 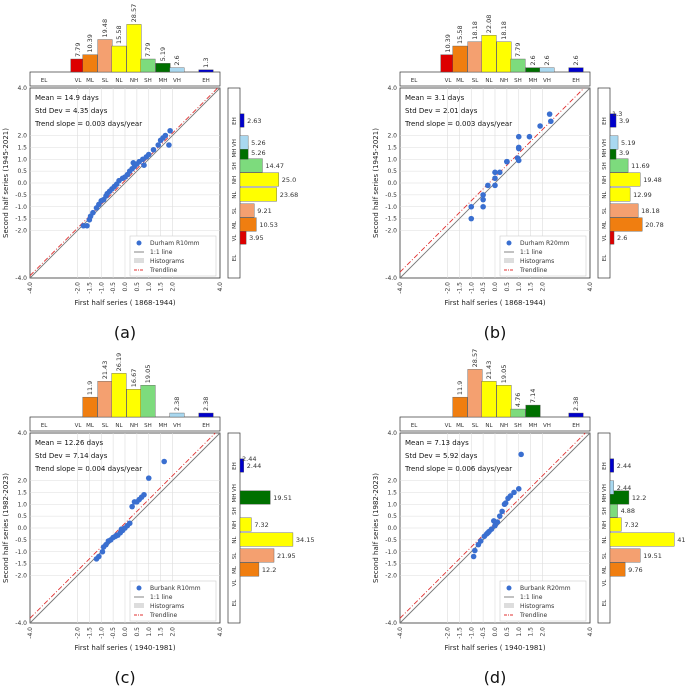 What do you see at coordinates (90, 81) in the screenshot?
I see `top-cat-label-ml: ML` at bounding box center [90, 81].